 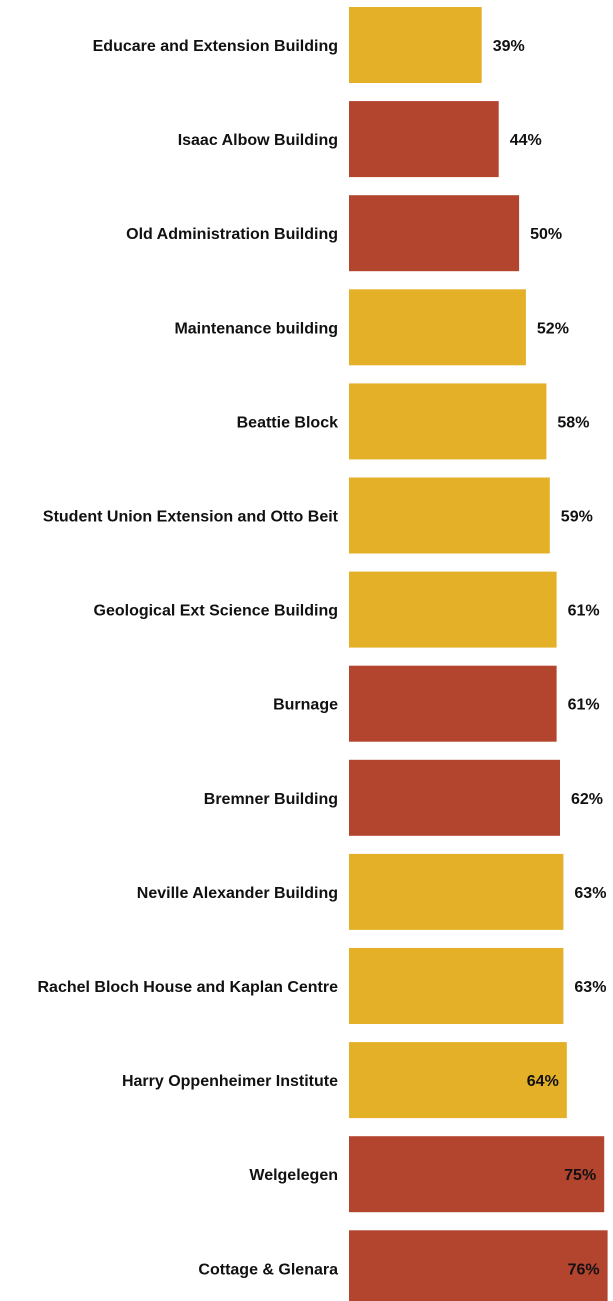 I want to click on value-label-11: 63%, so click(x=590, y=987).